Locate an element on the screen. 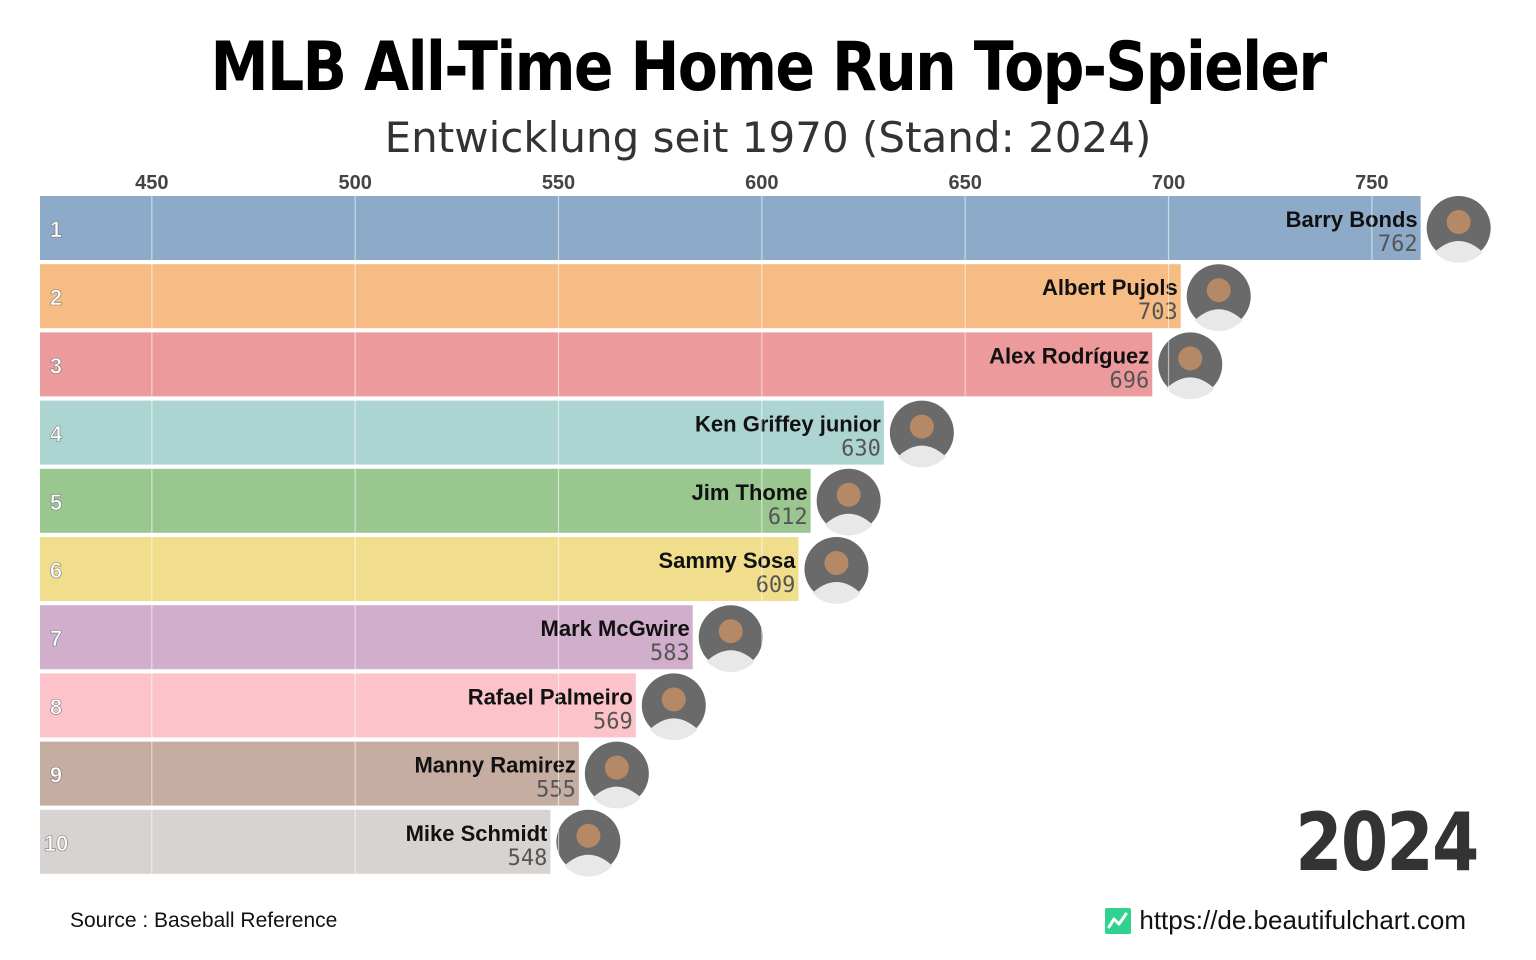 This screenshot has width=1536, height=960. x-tick-label: 750 is located at coordinates (1371, 183).